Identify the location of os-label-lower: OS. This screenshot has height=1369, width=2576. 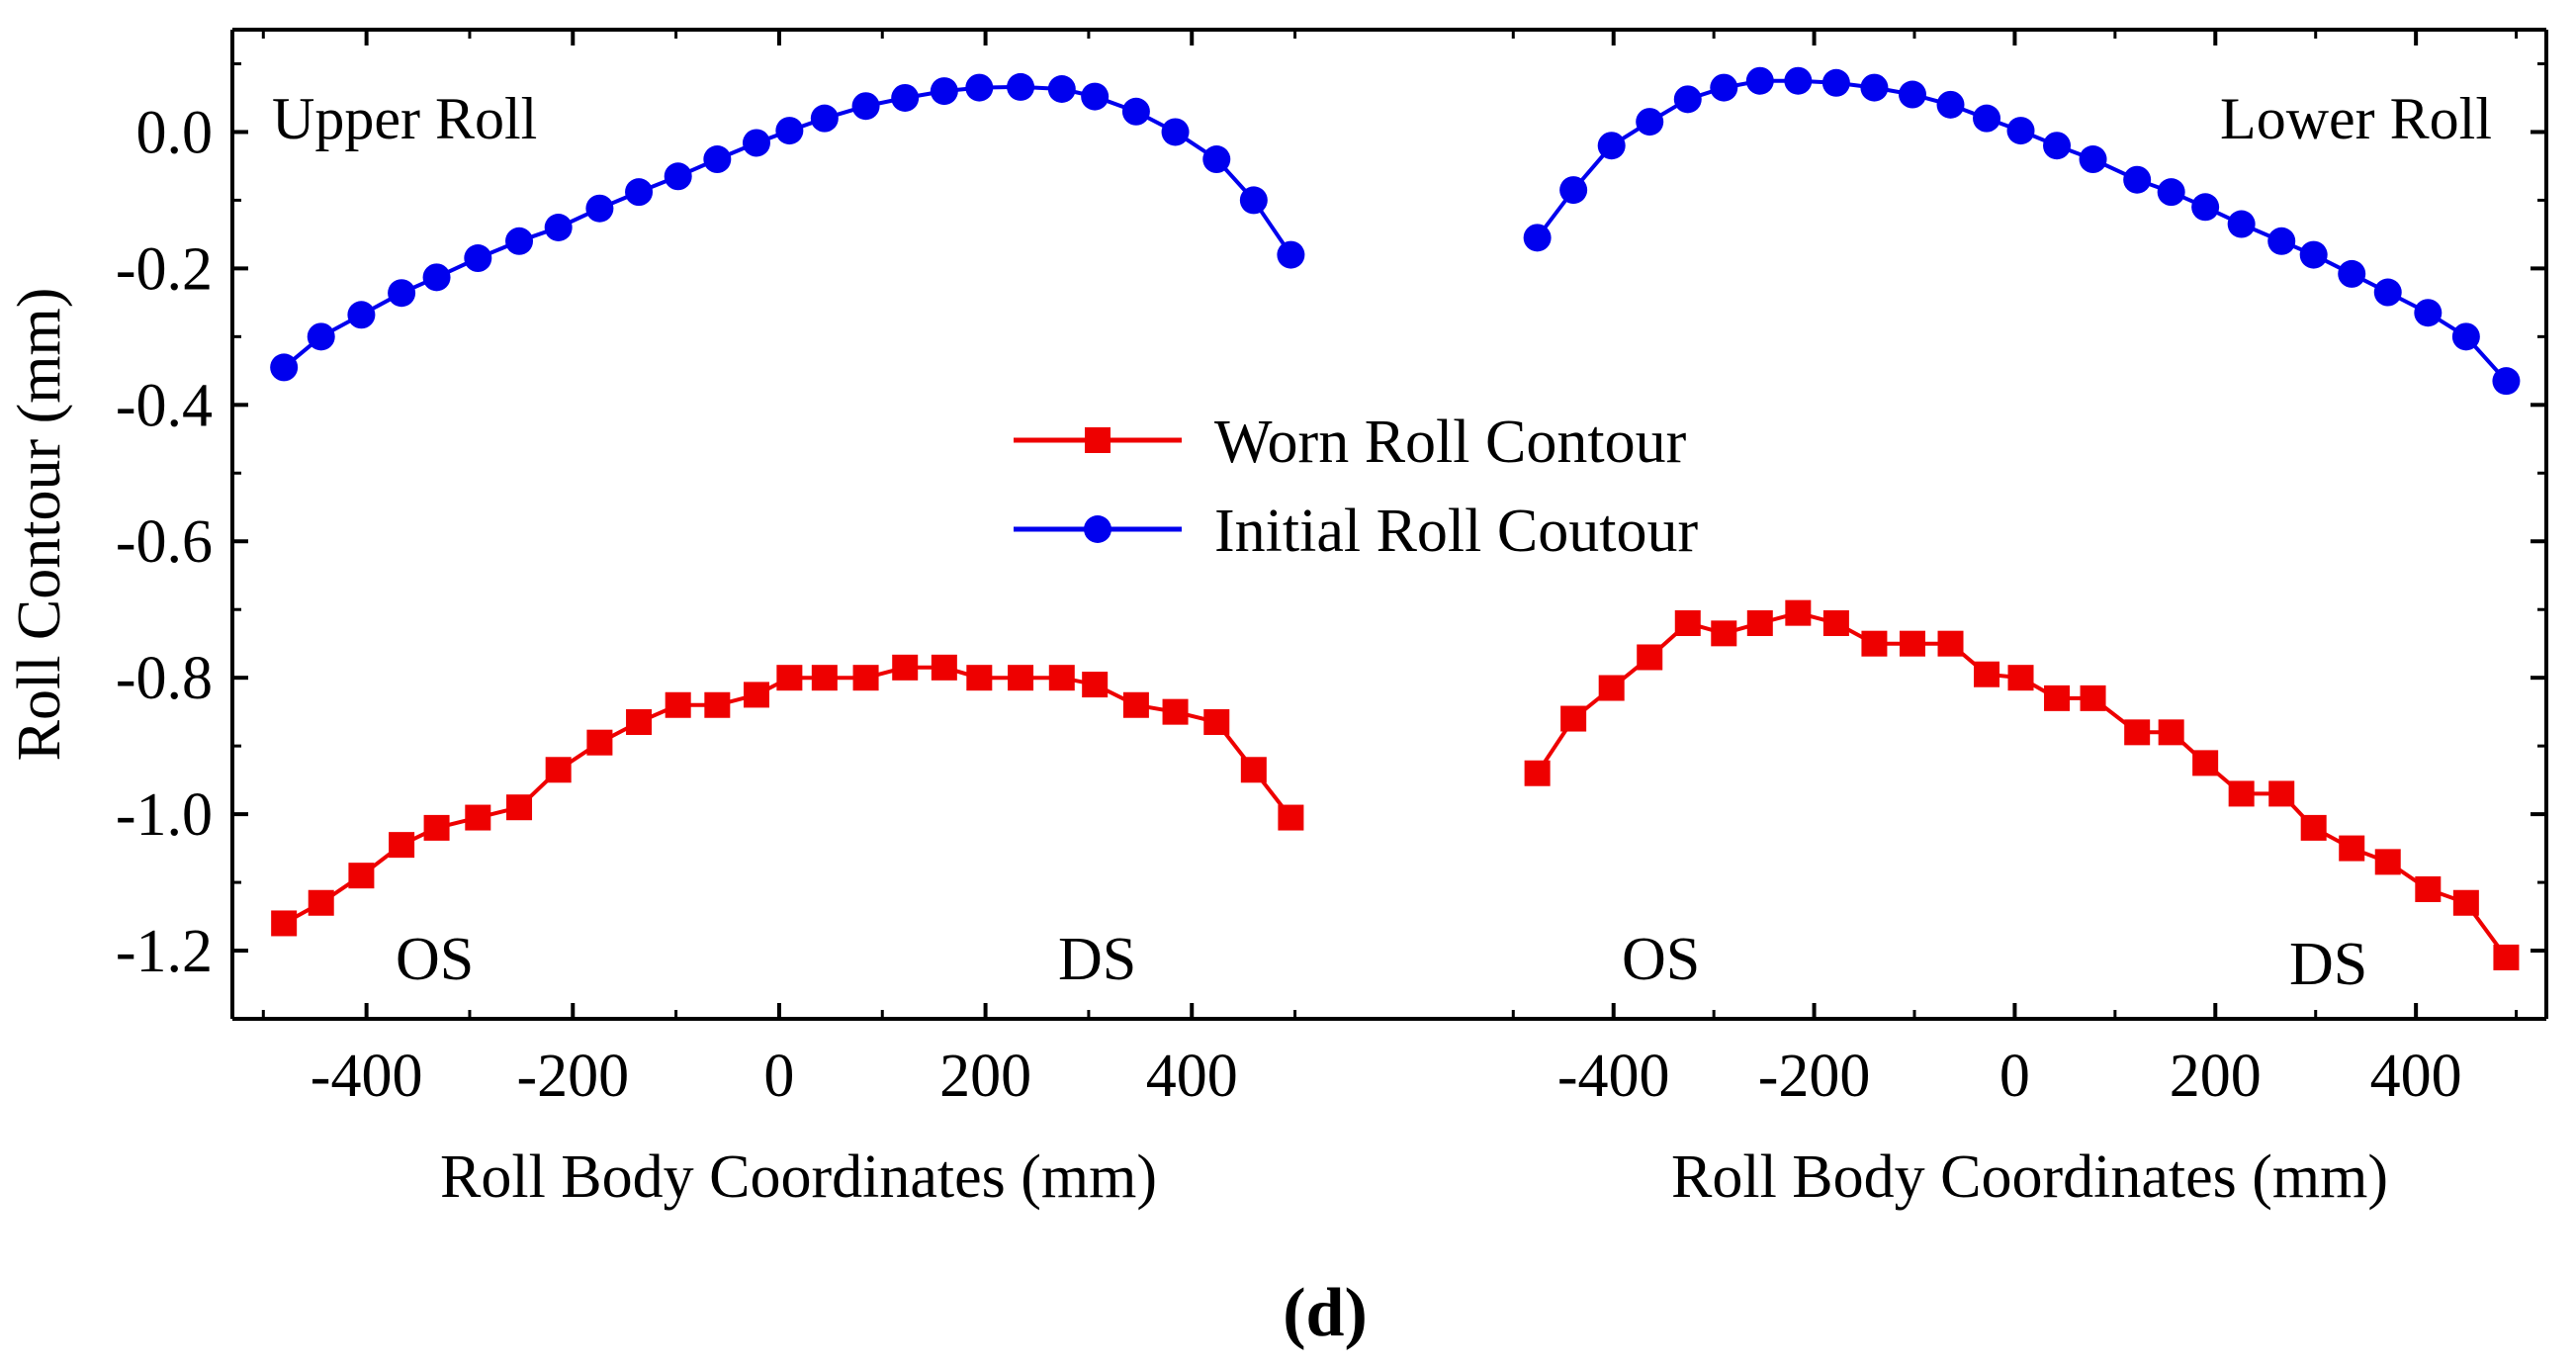
(1661, 959).